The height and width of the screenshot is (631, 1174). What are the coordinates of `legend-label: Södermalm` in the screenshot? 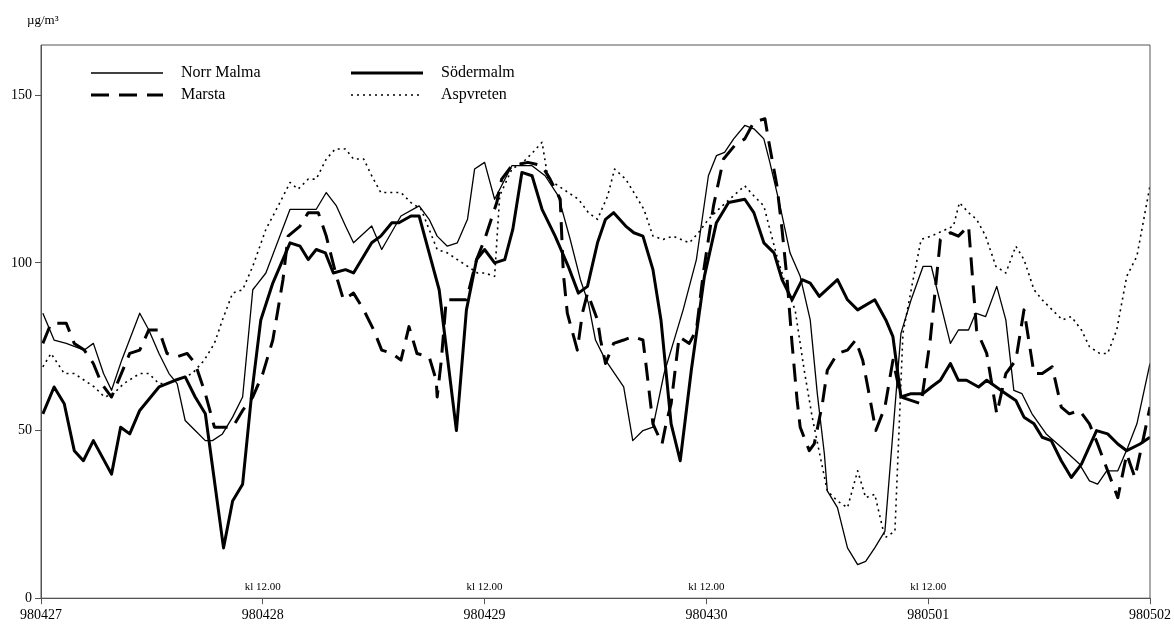 It's located at (478, 72).